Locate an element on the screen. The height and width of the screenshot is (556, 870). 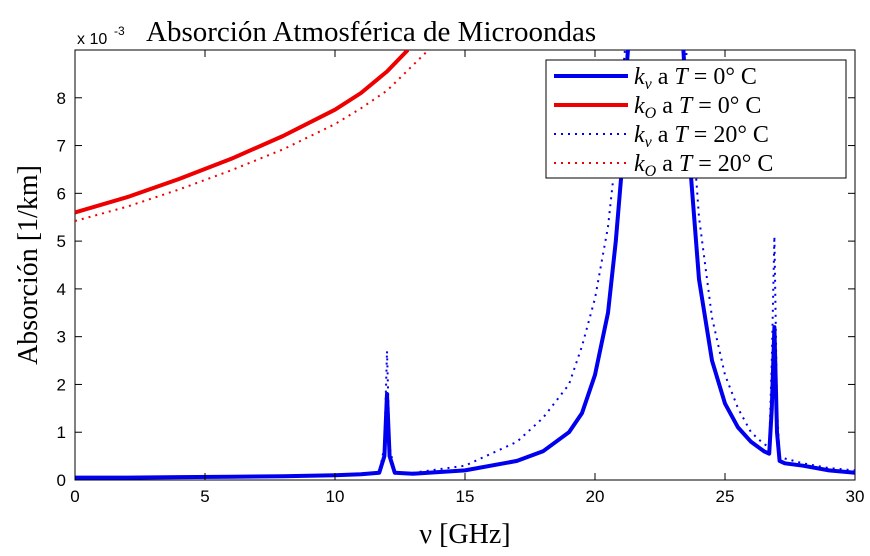
legend-box is located at coordinates (696, 119).